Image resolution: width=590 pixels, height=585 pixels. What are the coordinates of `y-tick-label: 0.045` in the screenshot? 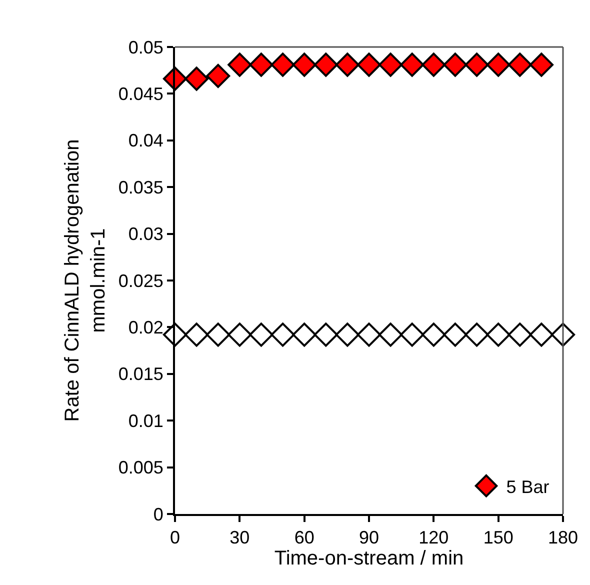 It's located at (141, 94).